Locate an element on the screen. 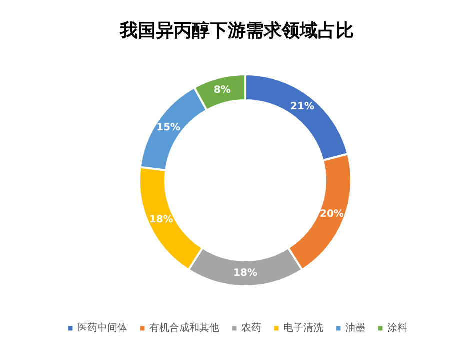  data-label: 15% is located at coordinates (168, 128).